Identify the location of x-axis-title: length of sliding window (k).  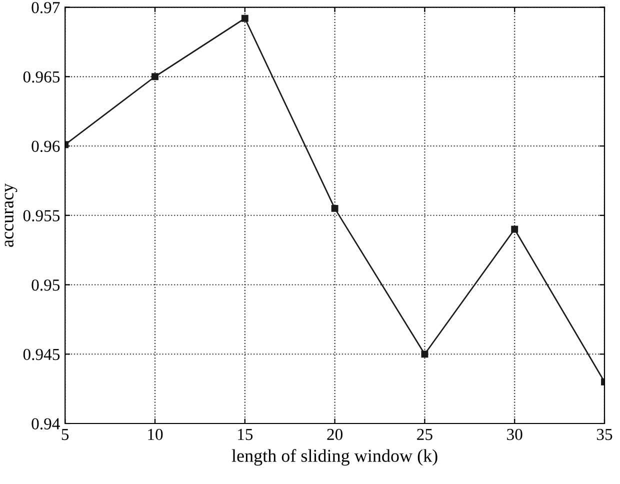
(335, 457).